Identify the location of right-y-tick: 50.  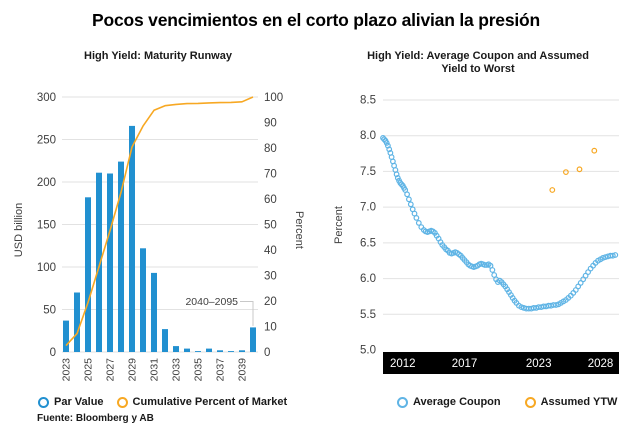
(270, 226).